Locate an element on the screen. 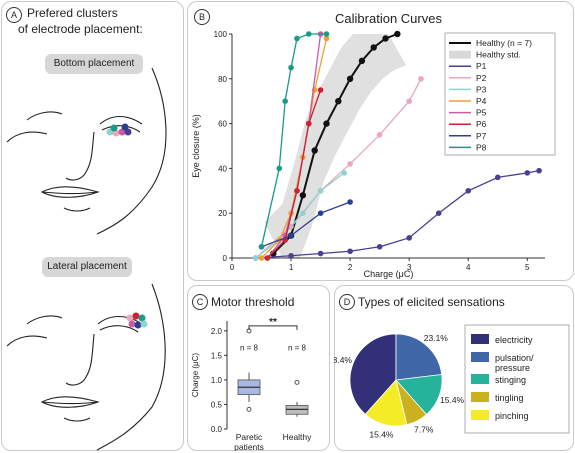 This screenshot has height=453, width=575. face-lateral-placement is located at coordinates (86, 367).